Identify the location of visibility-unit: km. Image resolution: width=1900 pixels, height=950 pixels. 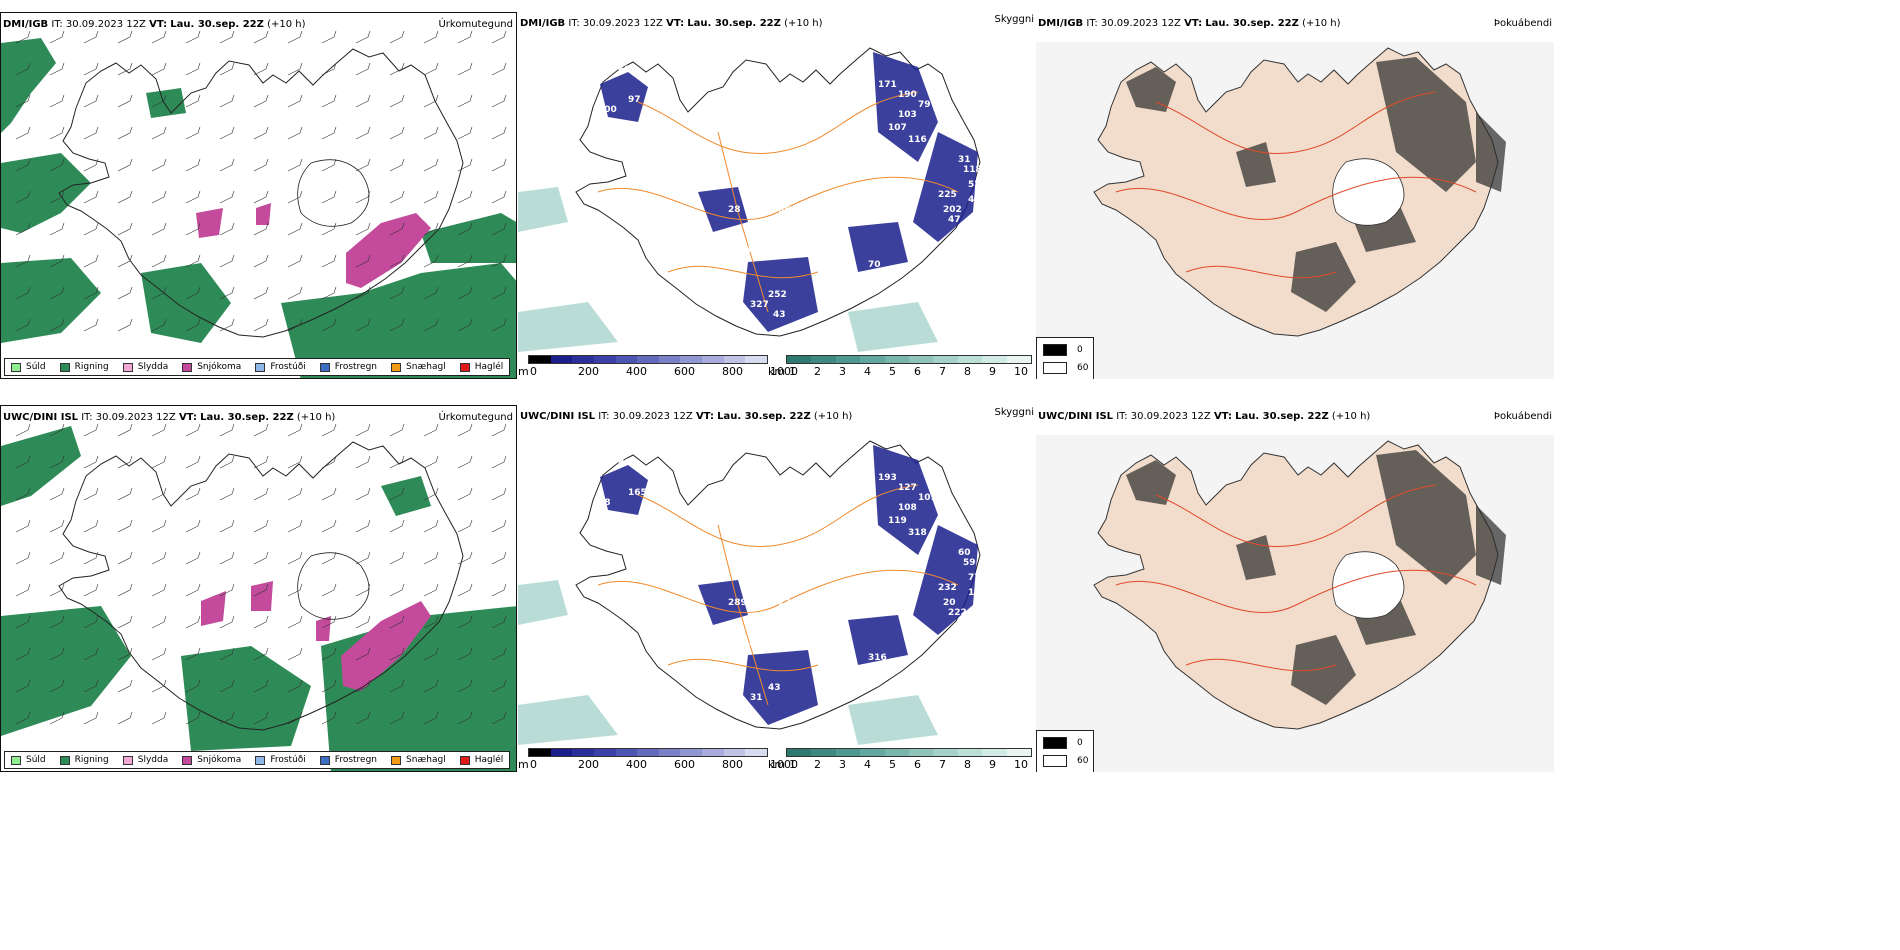
(777, 764).